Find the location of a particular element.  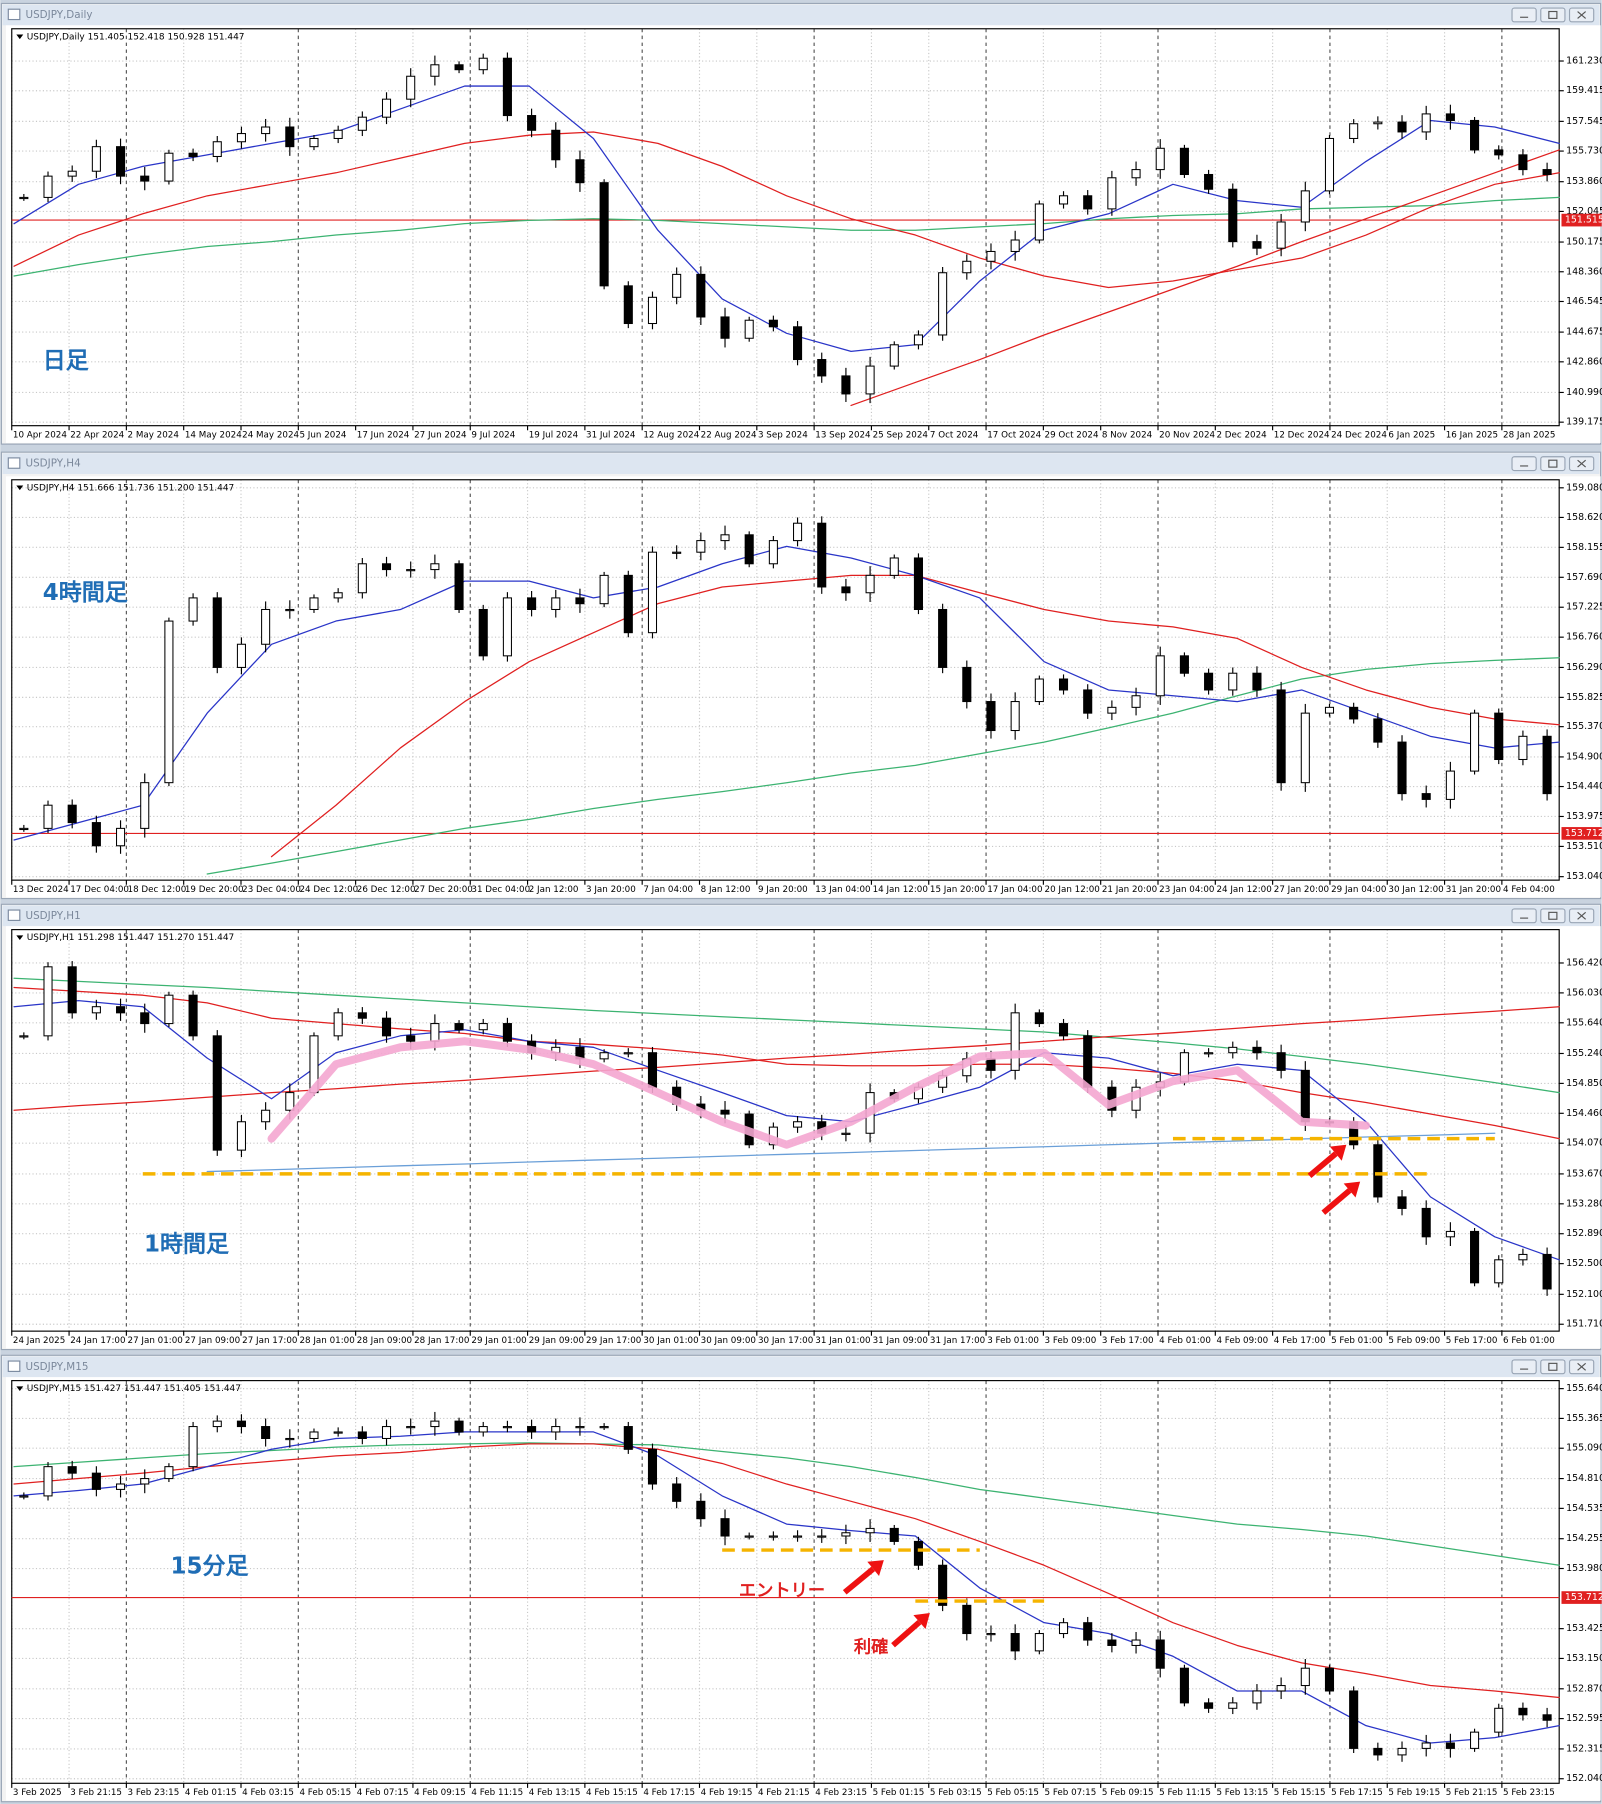

info-marker is located at coordinates (20, 937).